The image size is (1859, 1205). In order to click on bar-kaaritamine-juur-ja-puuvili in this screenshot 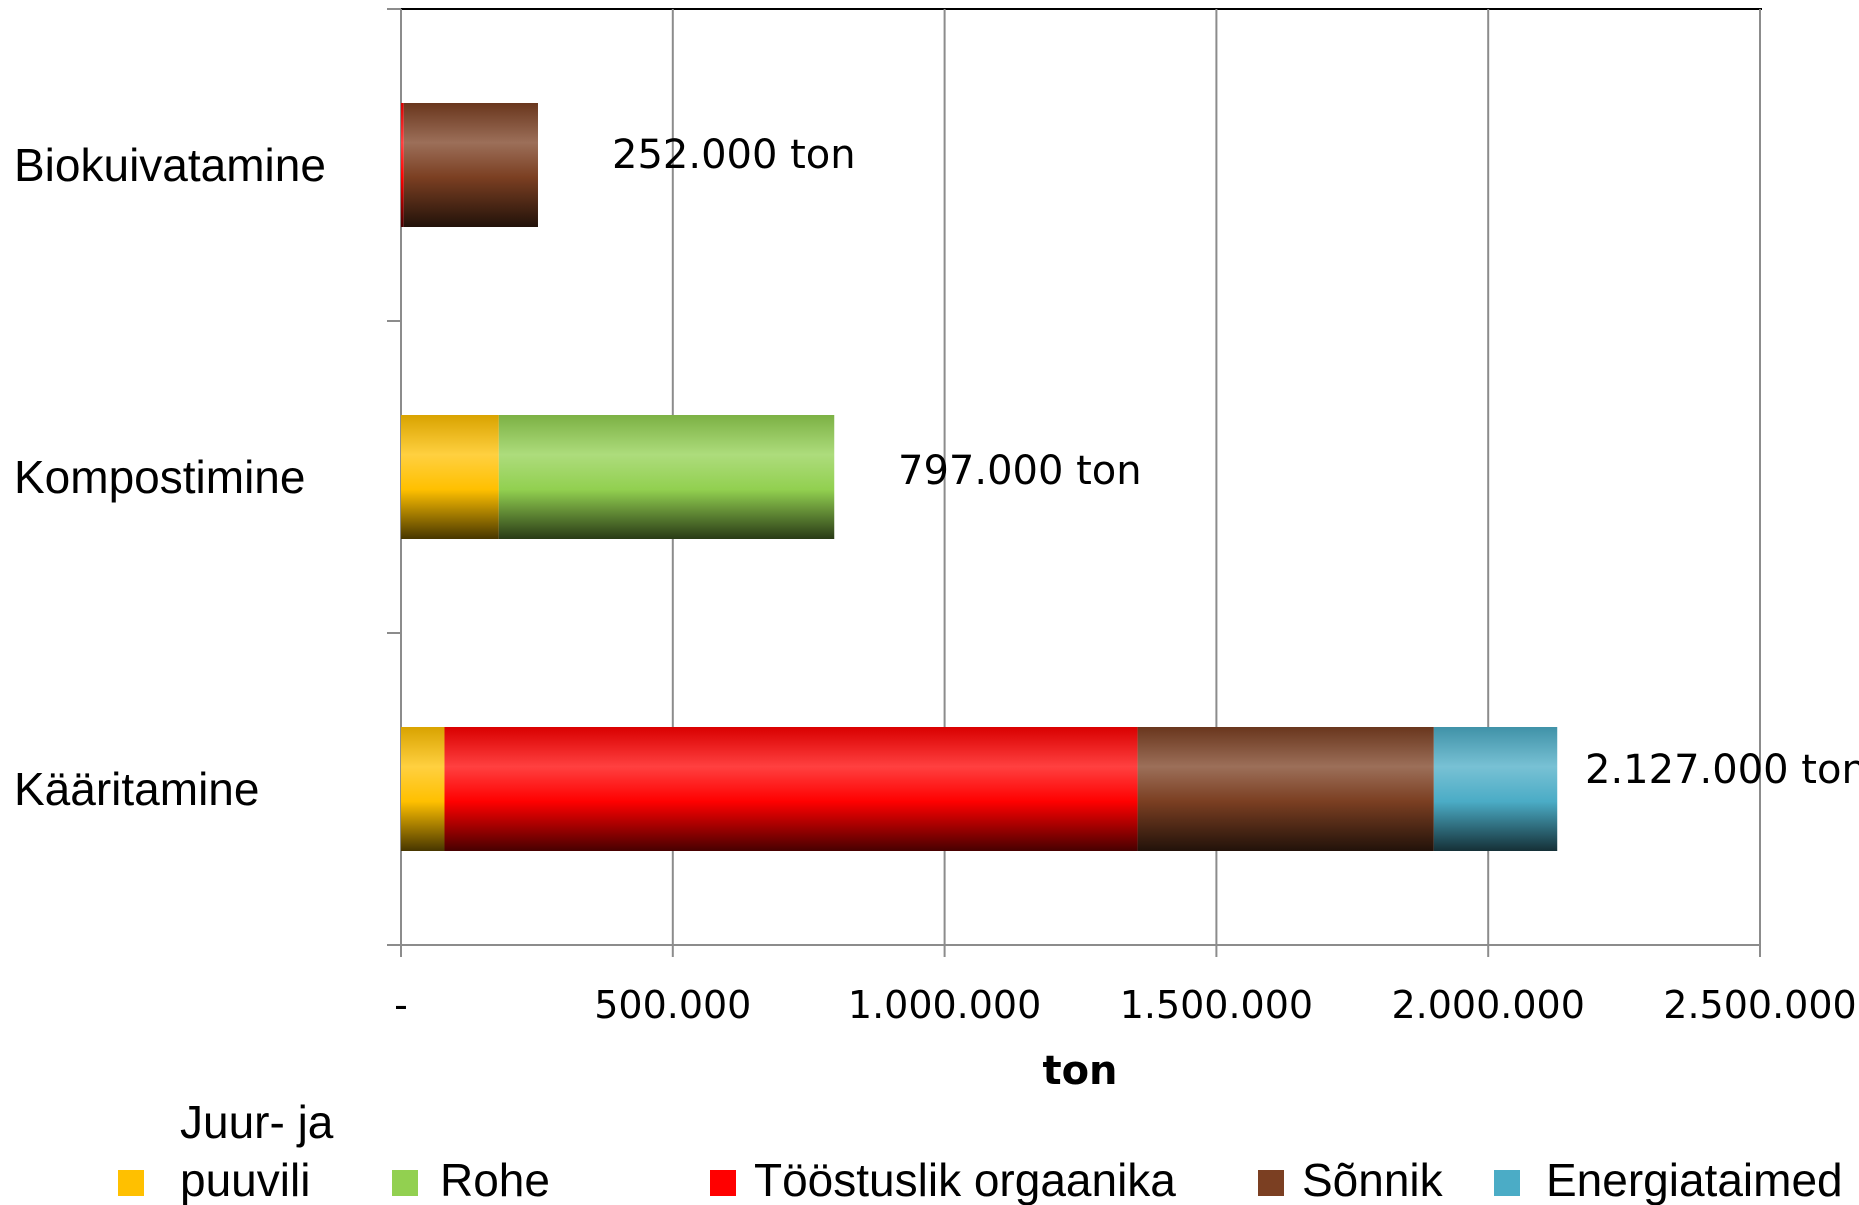, I will do `click(423, 789)`.